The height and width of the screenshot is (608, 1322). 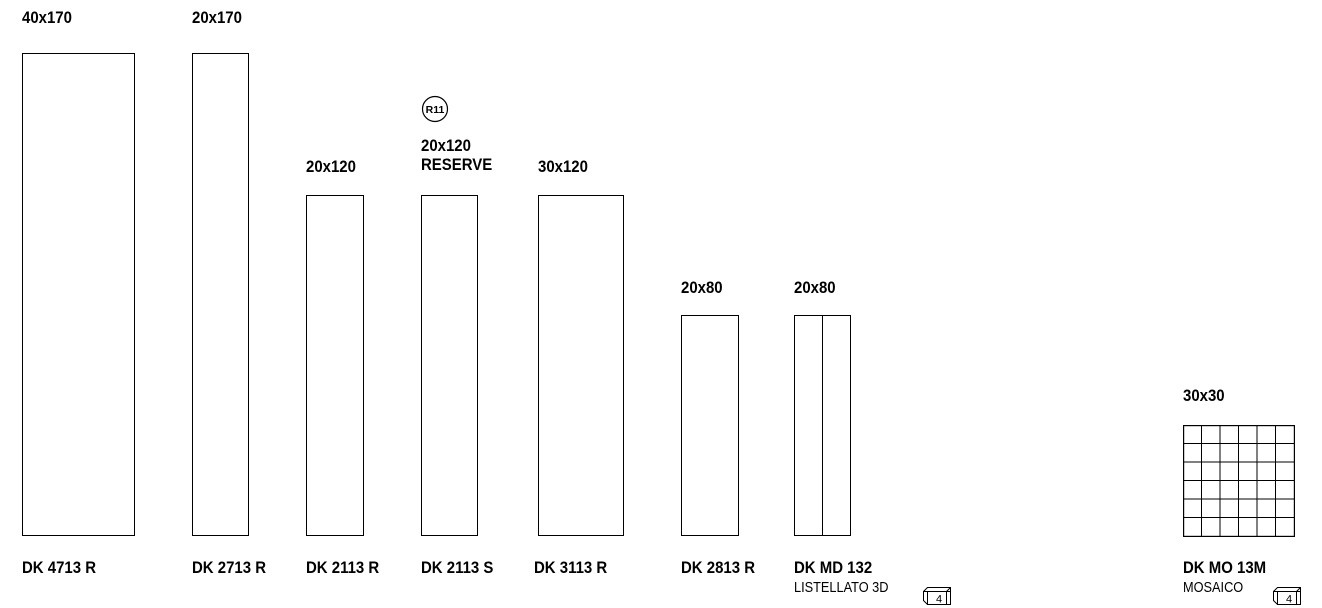 What do you see at coordinates (217, 17) in the screenshot?
I see `tile-size-label: 20x170` at bounding box center [217, 17].